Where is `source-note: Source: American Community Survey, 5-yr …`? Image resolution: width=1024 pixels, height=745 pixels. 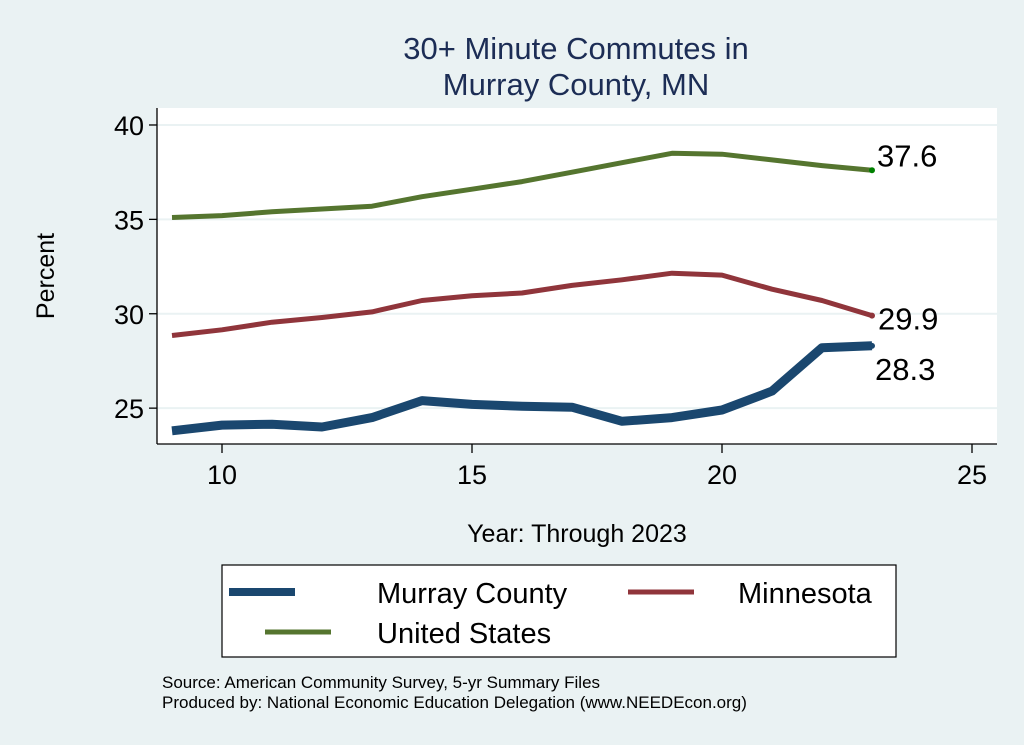
source-note: Source: American Community Survey, 5-yr … is located at coordinates (381, 682).